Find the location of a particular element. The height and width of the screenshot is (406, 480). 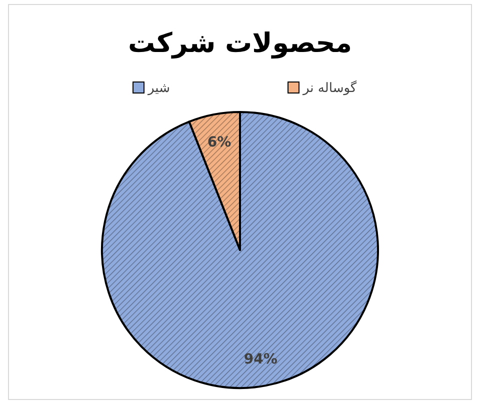

data-label: 6% is located at coordinates (219, 142).